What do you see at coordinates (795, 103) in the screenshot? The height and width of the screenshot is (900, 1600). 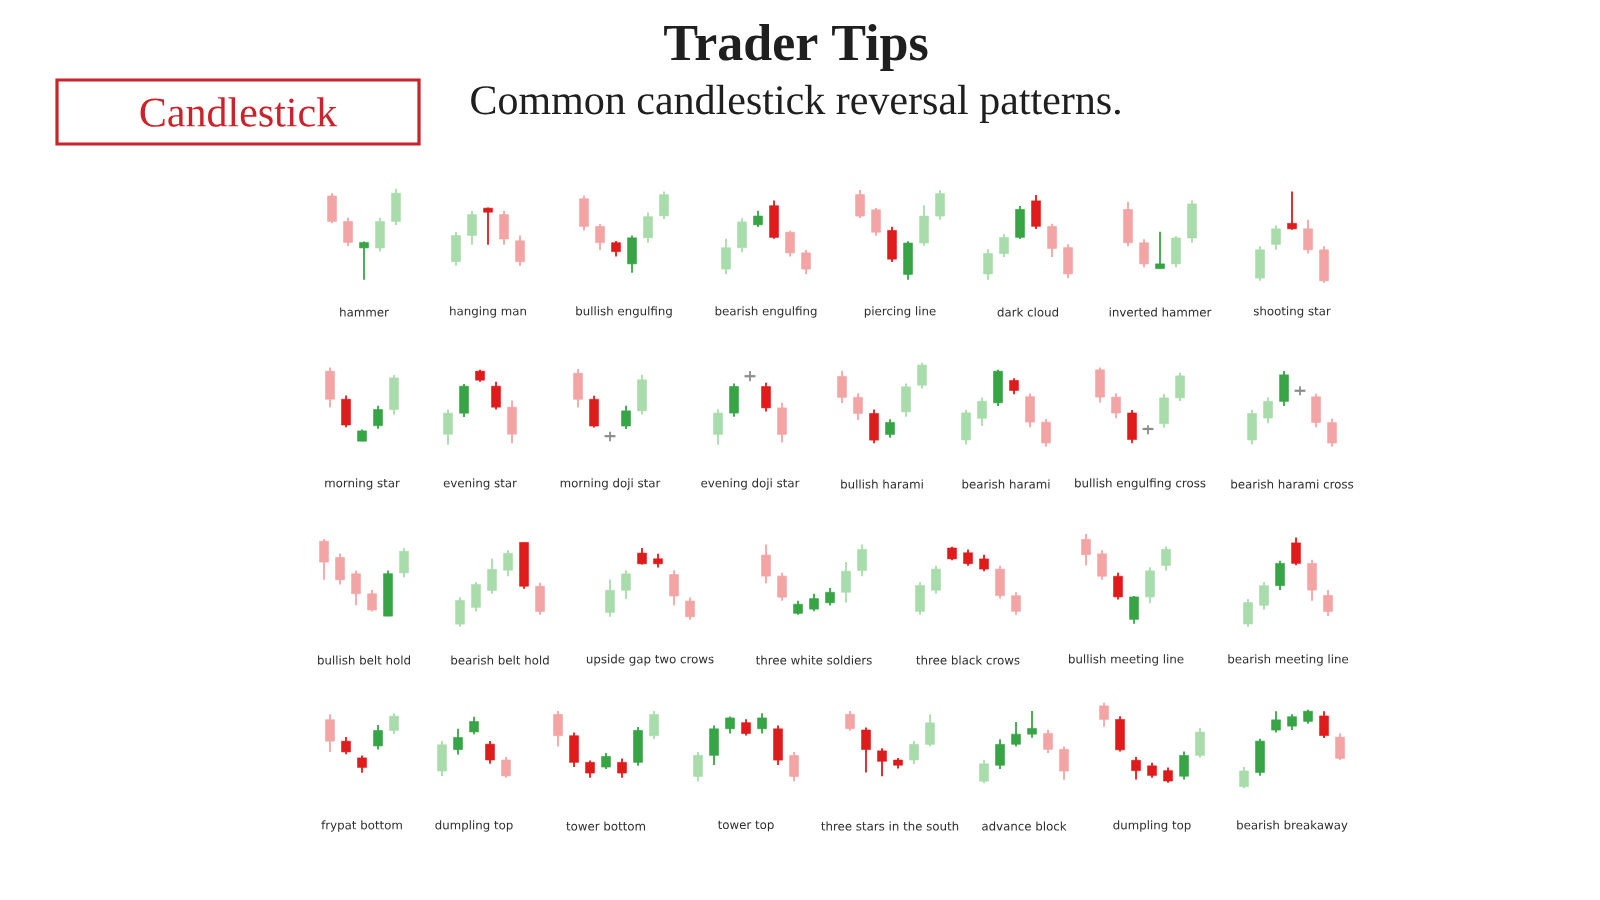 I see `text: Common candlestick reversal patterns.` at bounding box center [795, 103].